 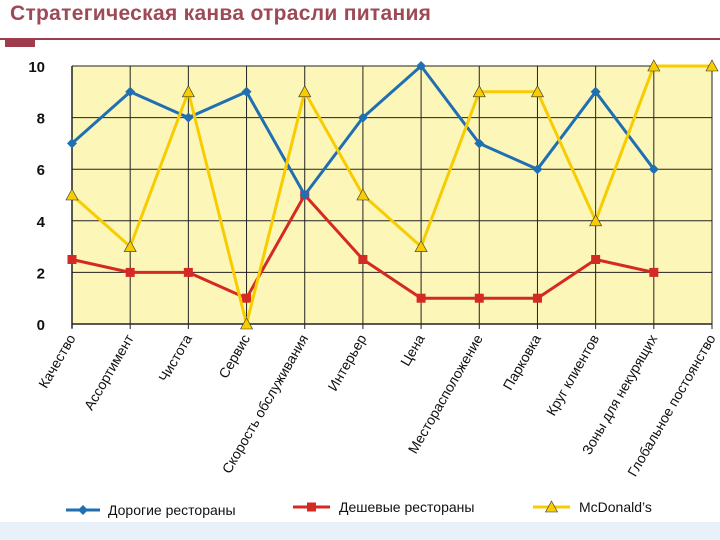 I want to click on legend-label: McDonald’s, so click(x=615, y=507).